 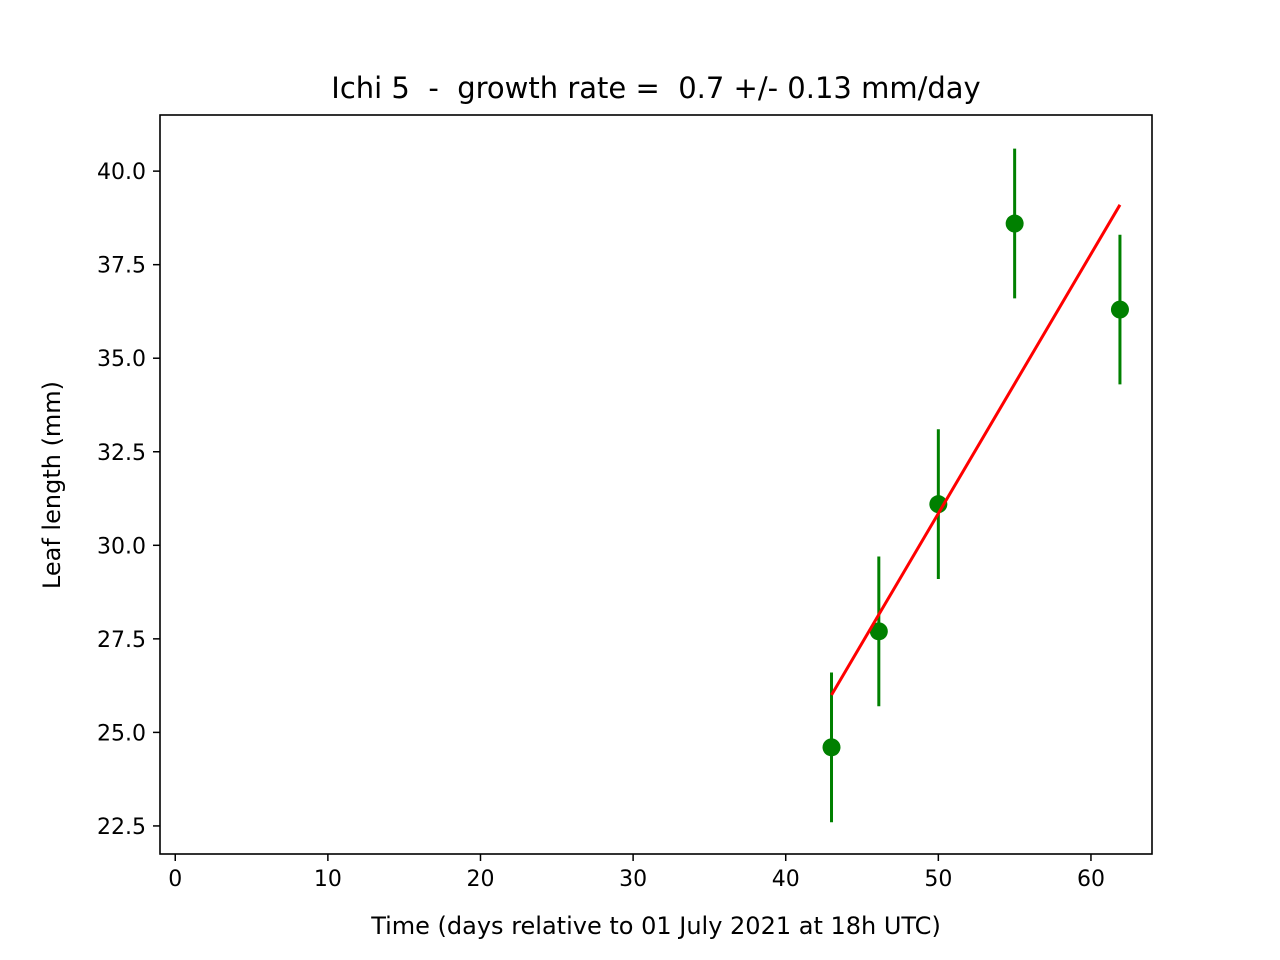 I want to click on x-tick-label: 60, so click(x=1091, y=879).